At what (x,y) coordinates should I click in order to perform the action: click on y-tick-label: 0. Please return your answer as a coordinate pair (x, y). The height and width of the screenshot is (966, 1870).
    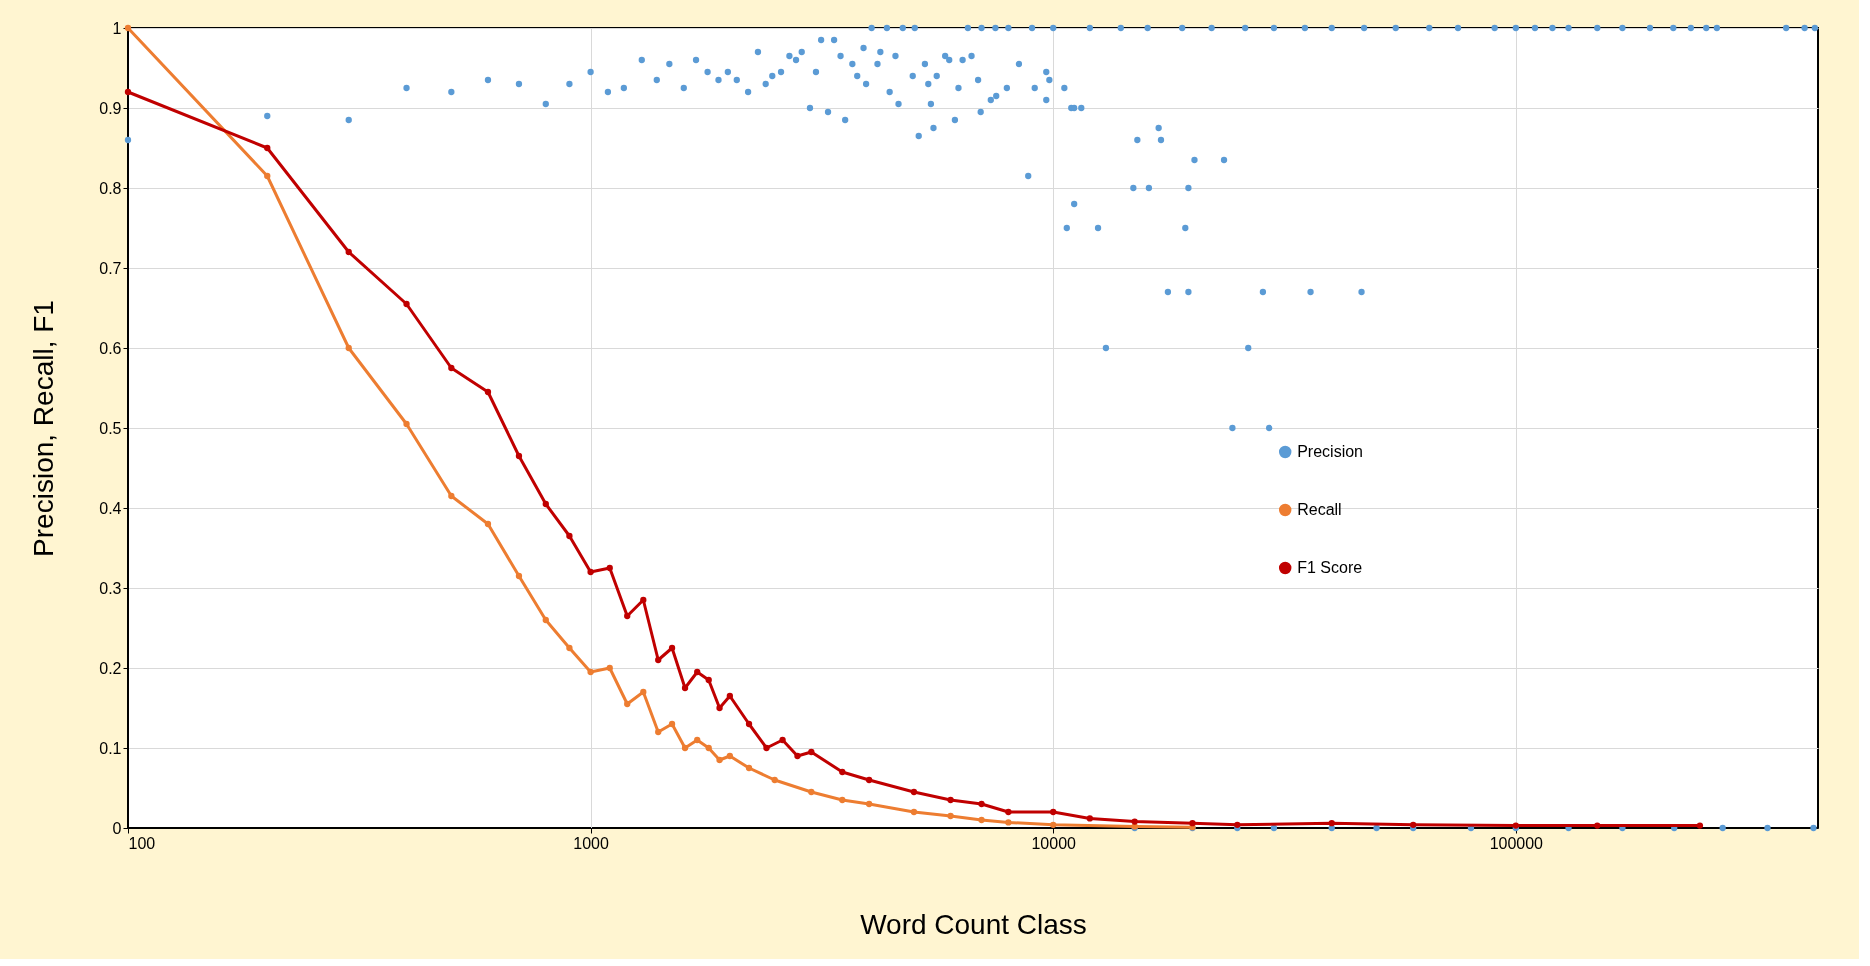
    Looking at the image, I should click on (117, 828).